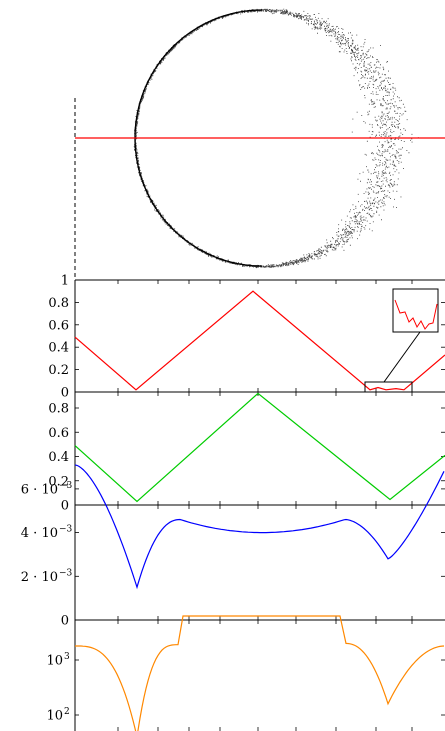  Describe the element at coordinates (58, 433) in the screenshot. I see `p2-ytick-label: 0.6` at that location.